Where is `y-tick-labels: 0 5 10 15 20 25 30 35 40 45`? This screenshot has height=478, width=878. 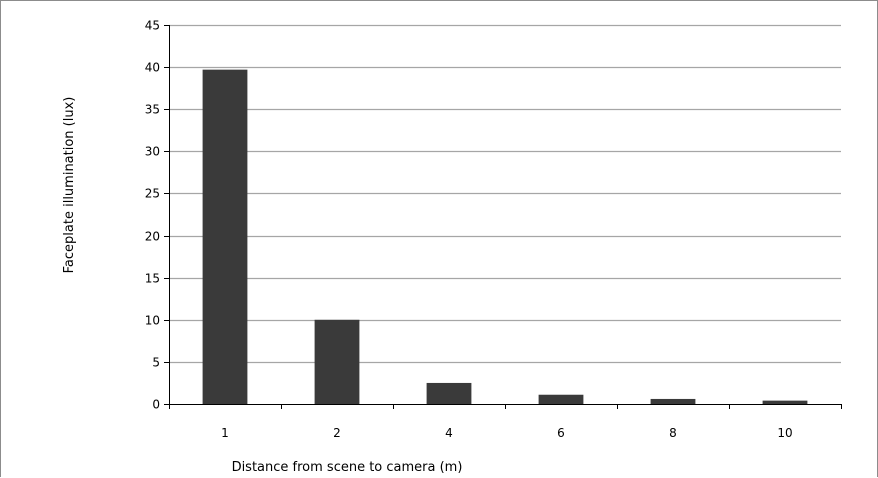
y-tick-labels: 0 5 10 15 20 25 30 35 40 45 is located at coordinates (152, 215).